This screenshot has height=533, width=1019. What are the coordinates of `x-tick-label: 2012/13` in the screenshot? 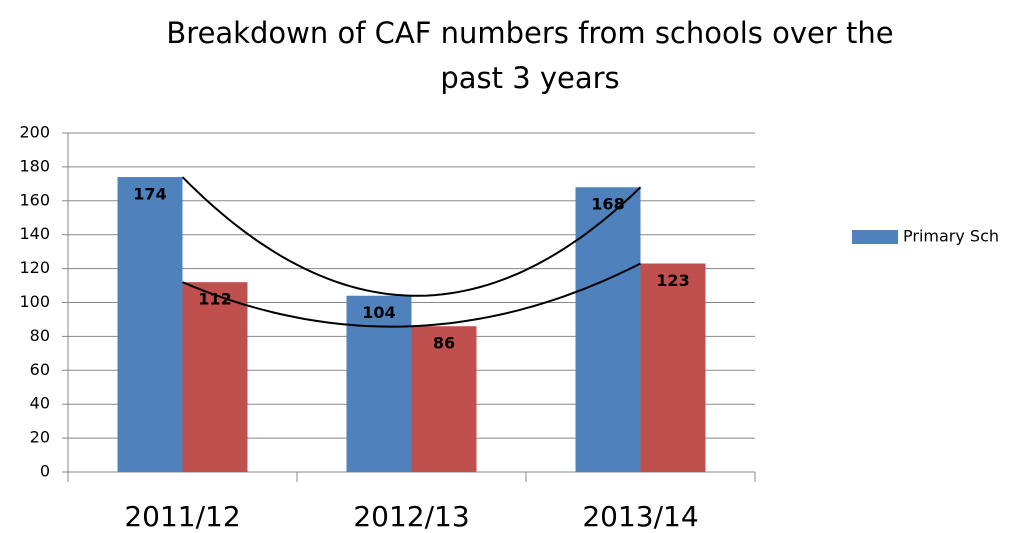 It's located at (411, 516).